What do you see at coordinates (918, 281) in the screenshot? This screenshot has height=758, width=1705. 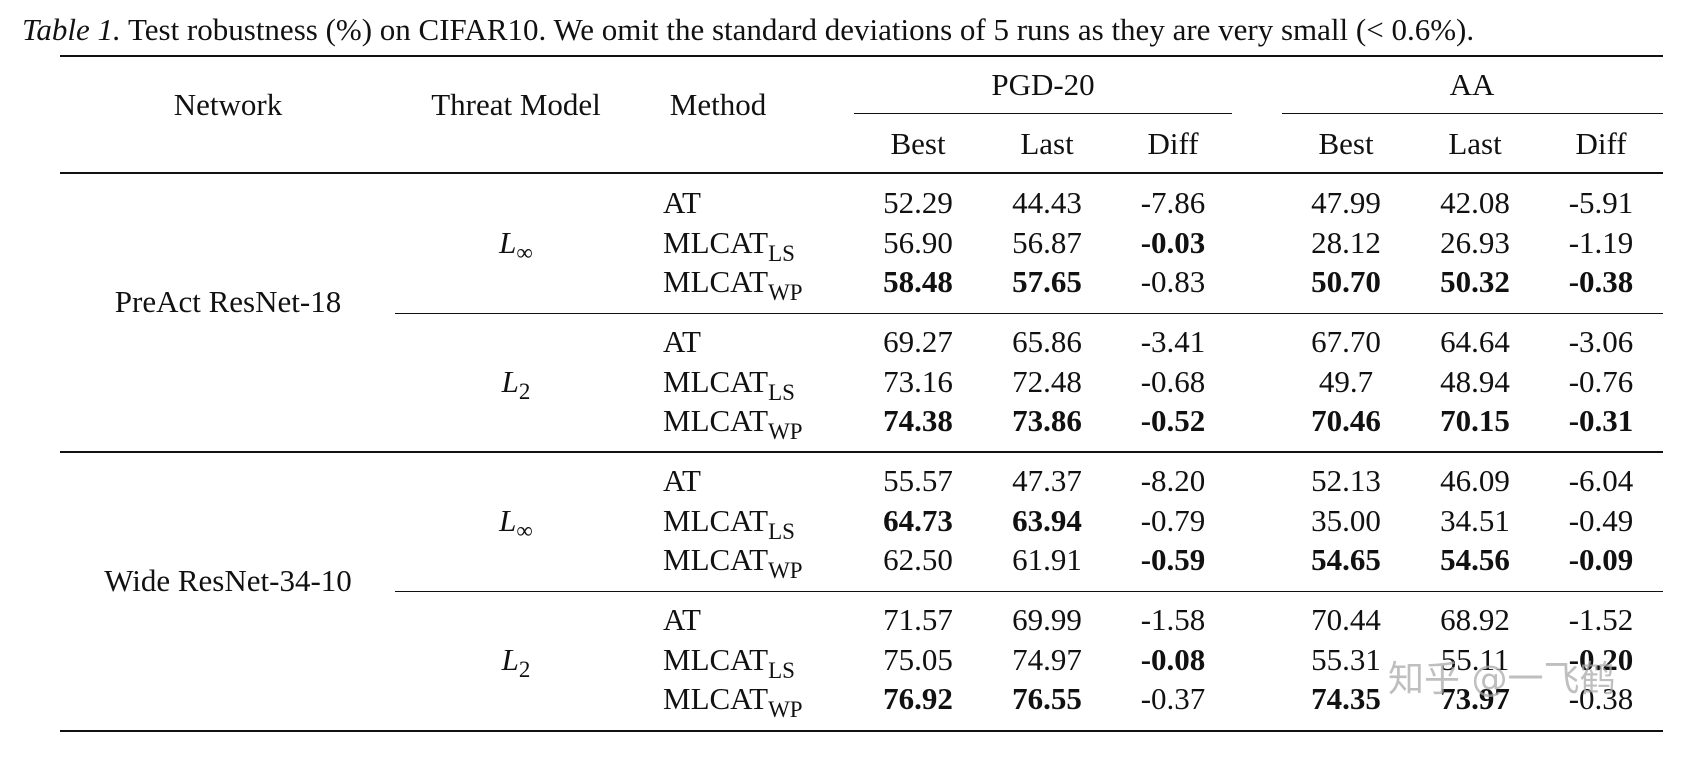 I see `cell-pgd-best: 58.48` at bounding box center [918, 281].